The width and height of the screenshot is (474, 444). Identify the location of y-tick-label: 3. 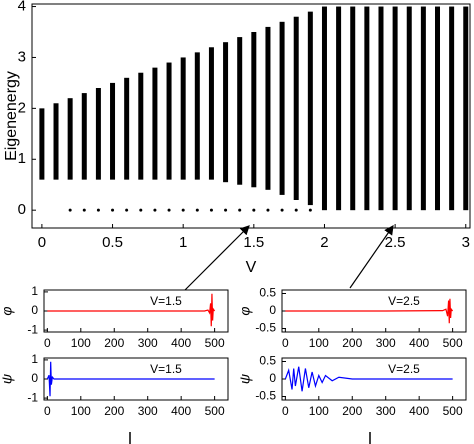
(22, 56).